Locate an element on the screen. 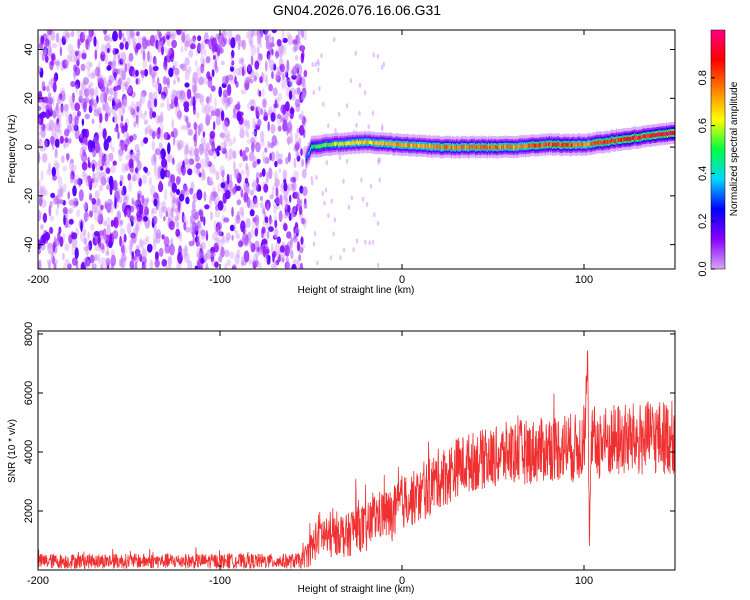 This screenshot has height=600, width=750. figure-title: GN04.2026.076.16.06.G31 is located at coordinates (357, 10).